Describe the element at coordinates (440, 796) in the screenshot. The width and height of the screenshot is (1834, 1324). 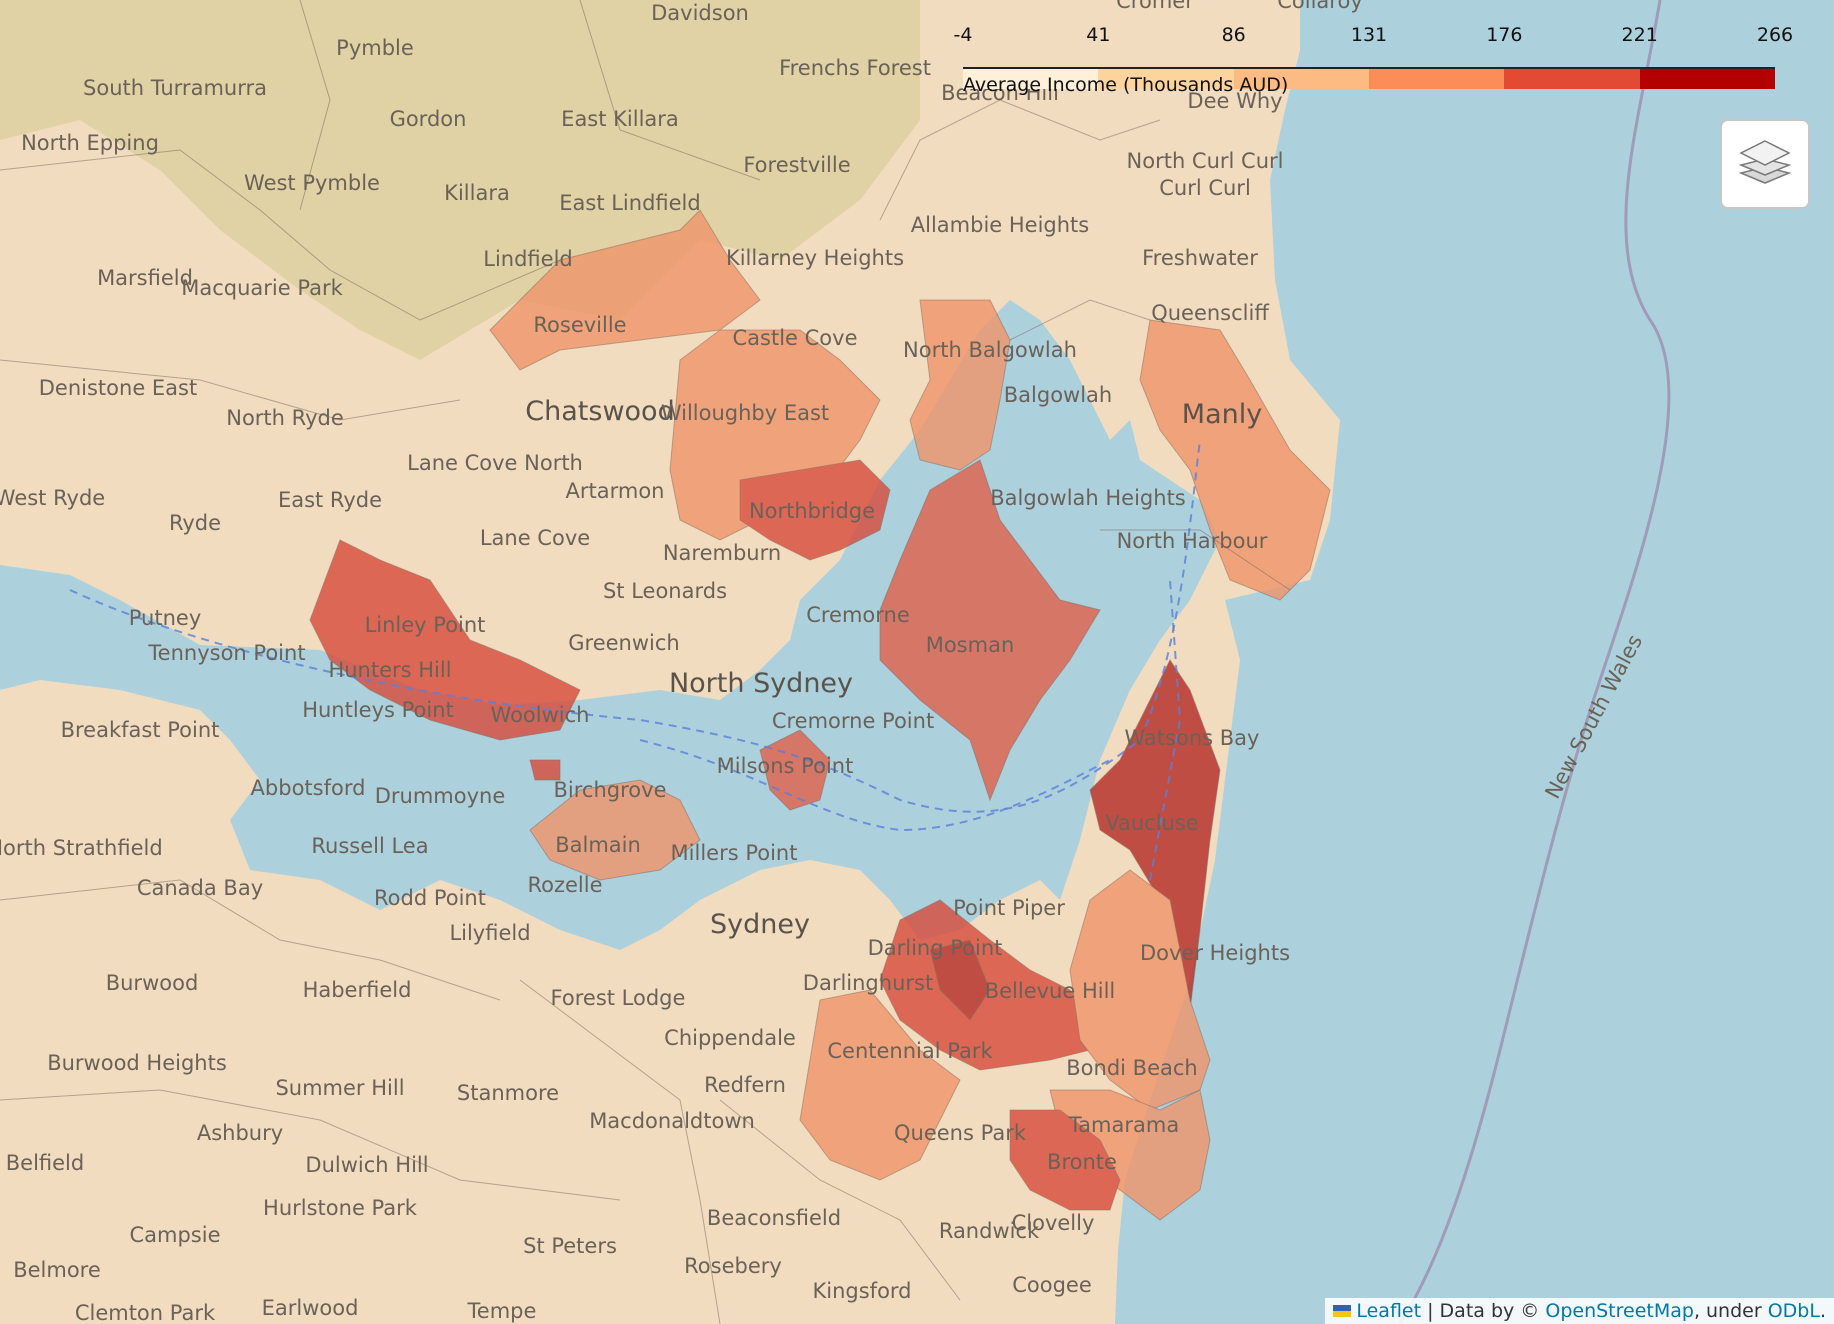
I see `place-label: Drummoyne` at that location.